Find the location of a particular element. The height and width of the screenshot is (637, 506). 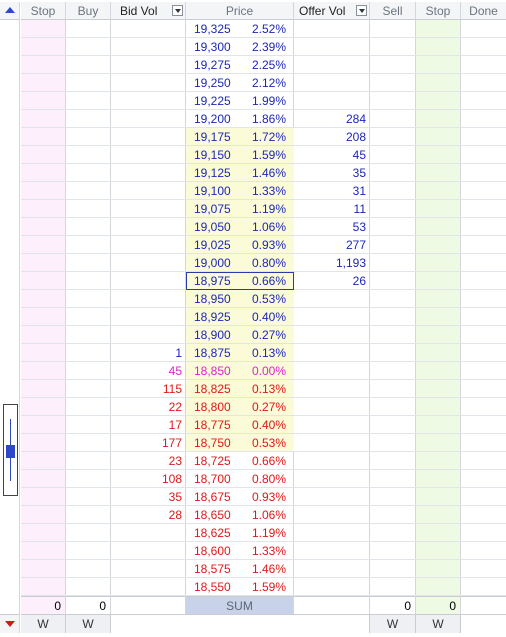

center-slider is located at coordinates (10, 450).